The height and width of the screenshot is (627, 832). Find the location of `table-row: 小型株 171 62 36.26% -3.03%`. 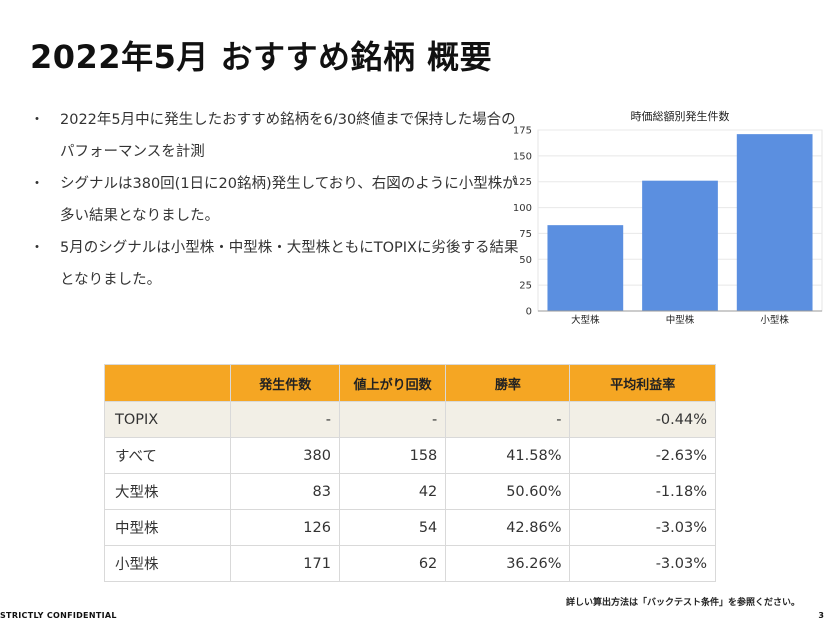

table-row: 小型株 171 62 36.26% -3.03% is located at coordinates (409, 563).